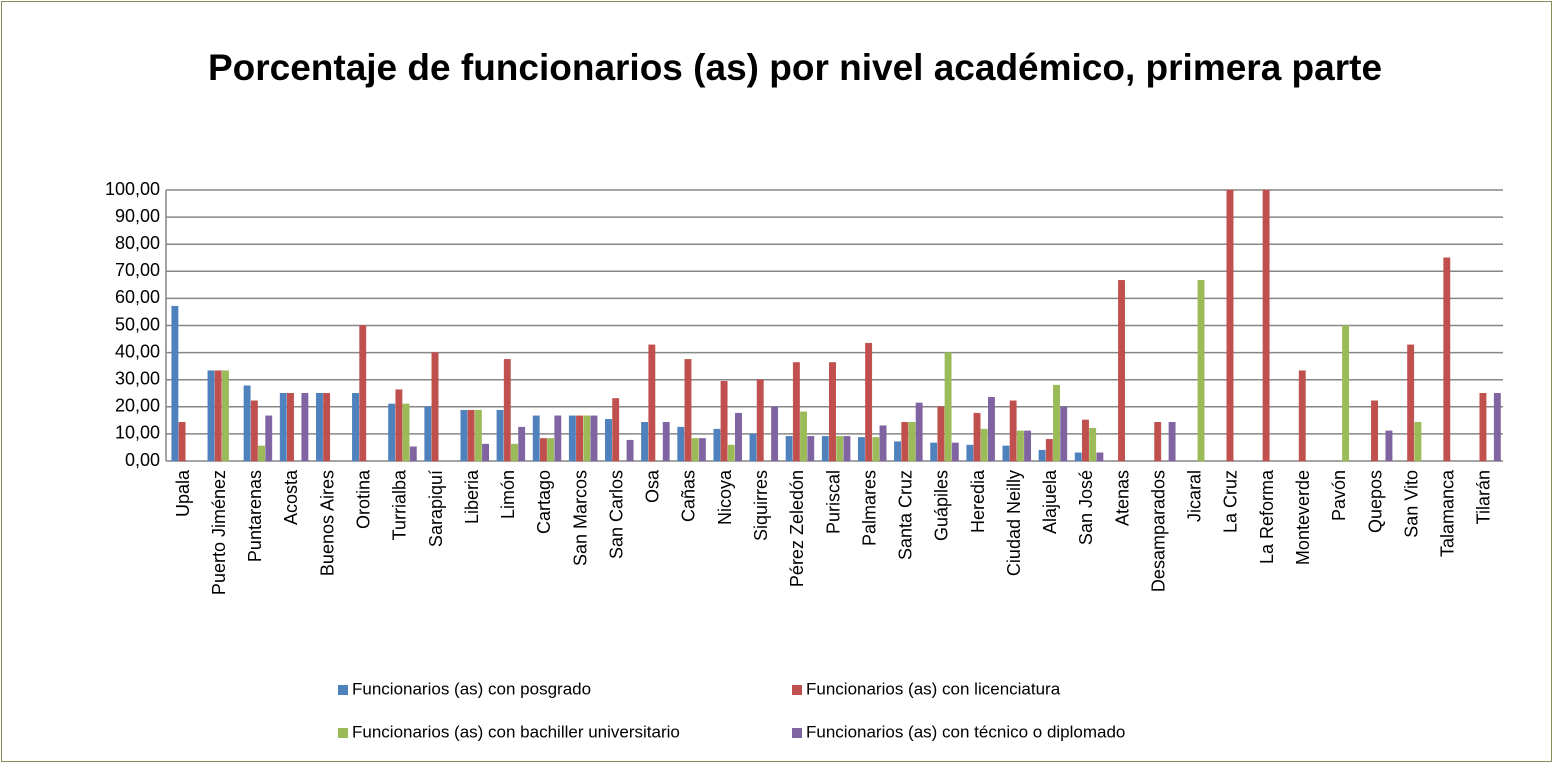  Describe the element at coordinates (508, 494) in the screenshot. I see `x-tick-label: Limón` at that location.